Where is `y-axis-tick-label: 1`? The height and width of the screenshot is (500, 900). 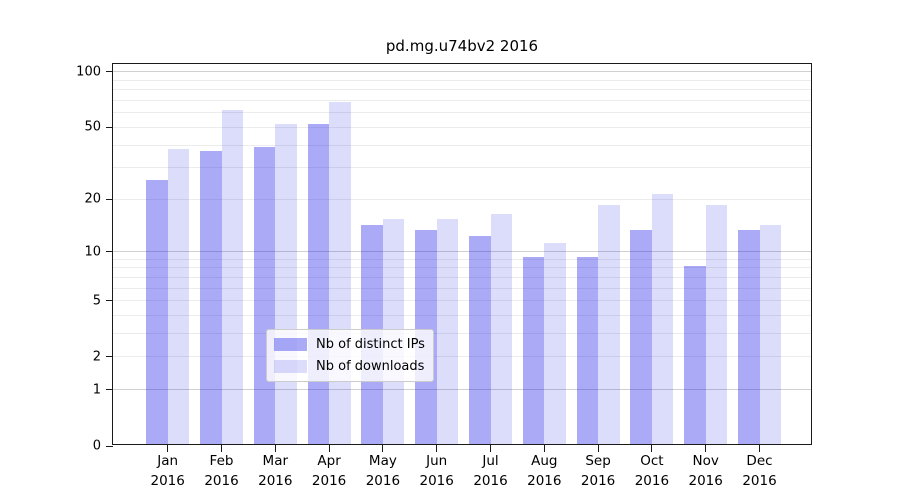 y-axis-tick-label: 1 is located at coordinates (96, 390).